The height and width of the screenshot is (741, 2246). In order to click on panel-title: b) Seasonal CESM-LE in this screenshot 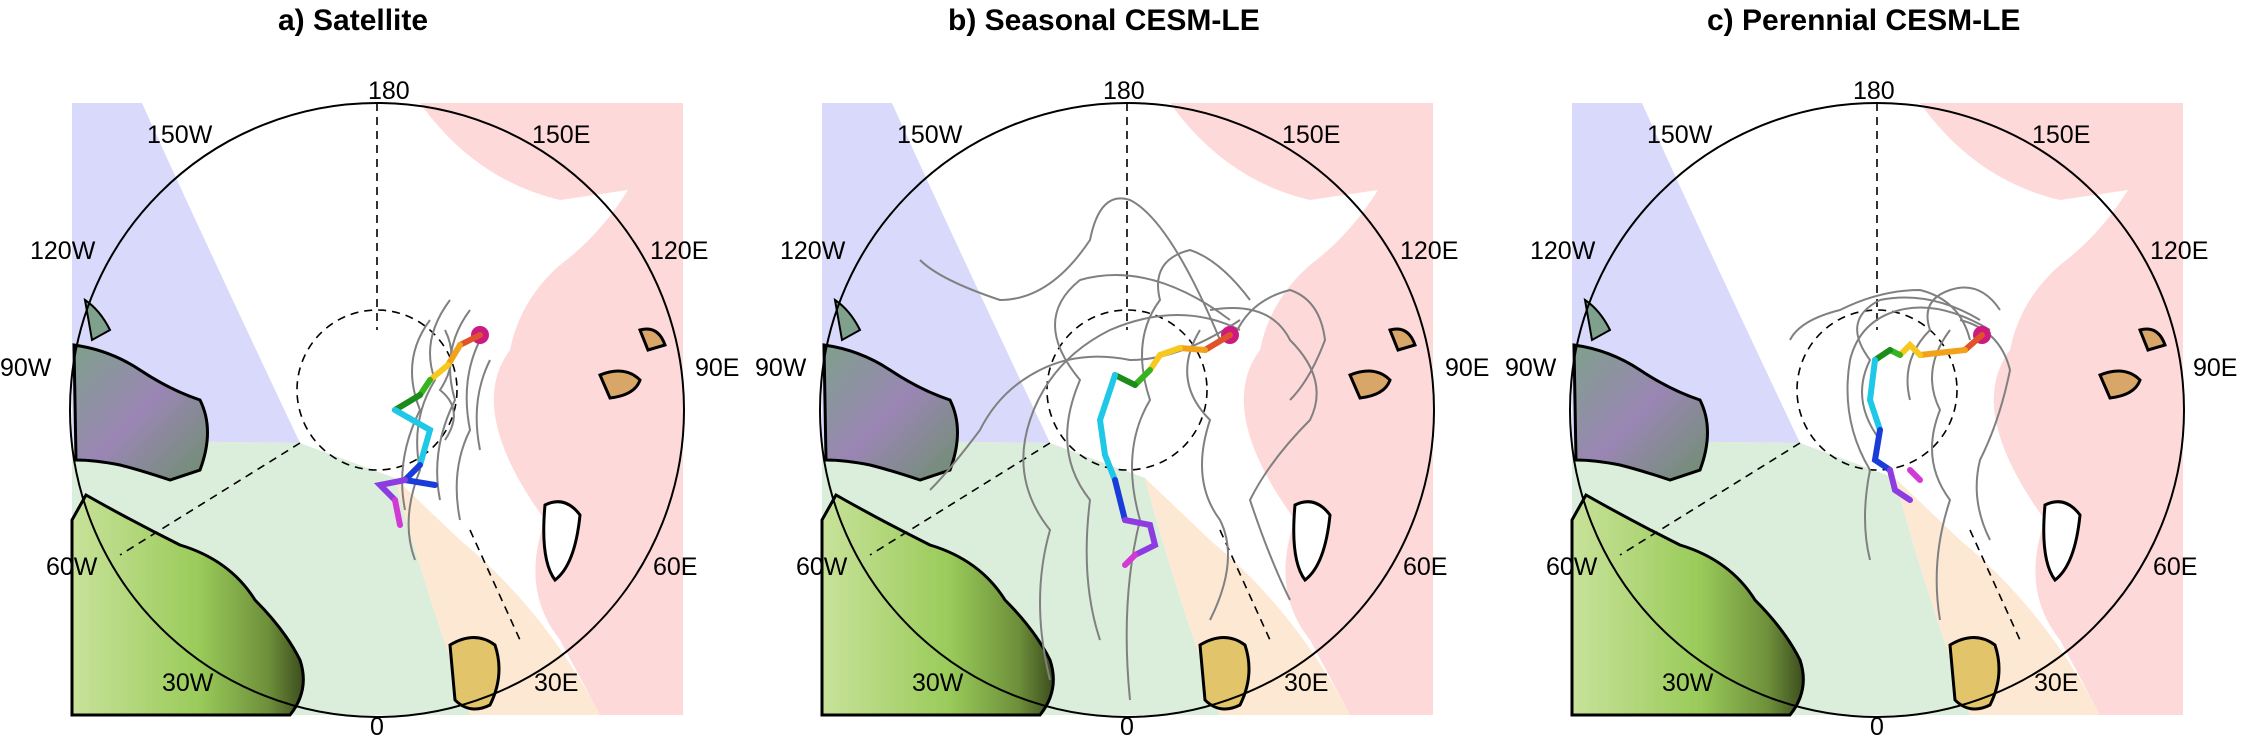, I will do `click(1104, 20)`.